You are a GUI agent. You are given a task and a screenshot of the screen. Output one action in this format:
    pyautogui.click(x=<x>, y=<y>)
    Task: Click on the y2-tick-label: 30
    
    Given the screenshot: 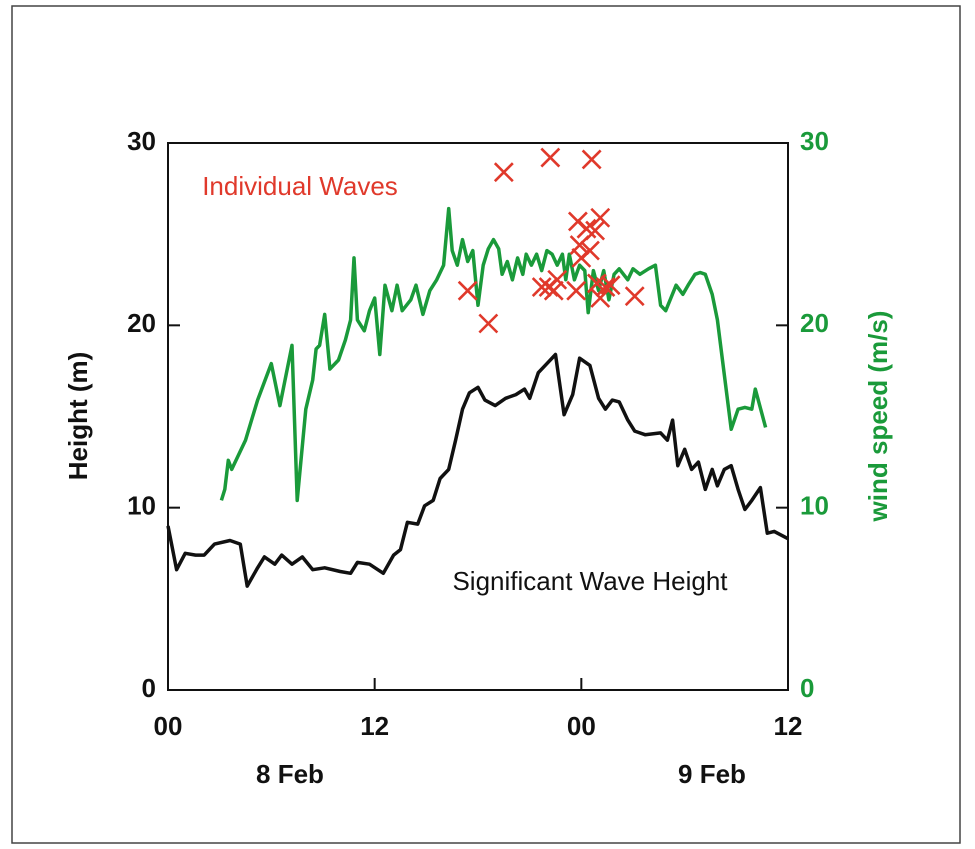 What is the action you would take?
    pyautogui.click(x=814, y=141)
    